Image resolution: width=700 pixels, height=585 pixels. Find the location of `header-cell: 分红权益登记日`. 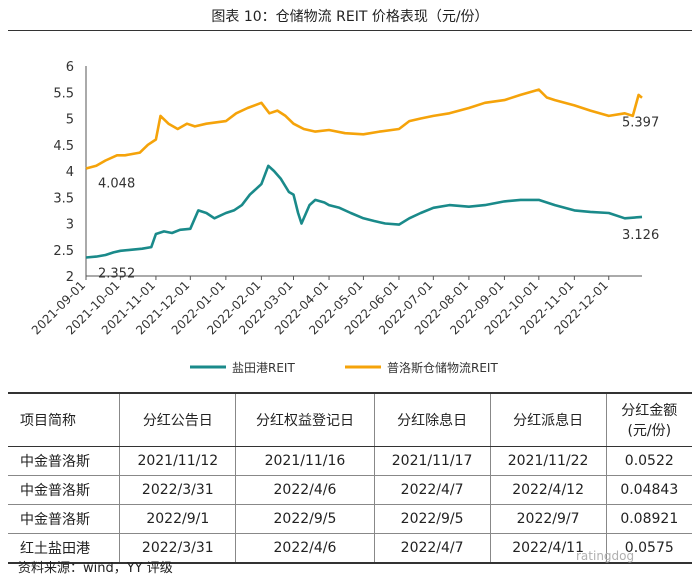

header-cell: 分红权益登记日 is located at coordinates (305, 419).